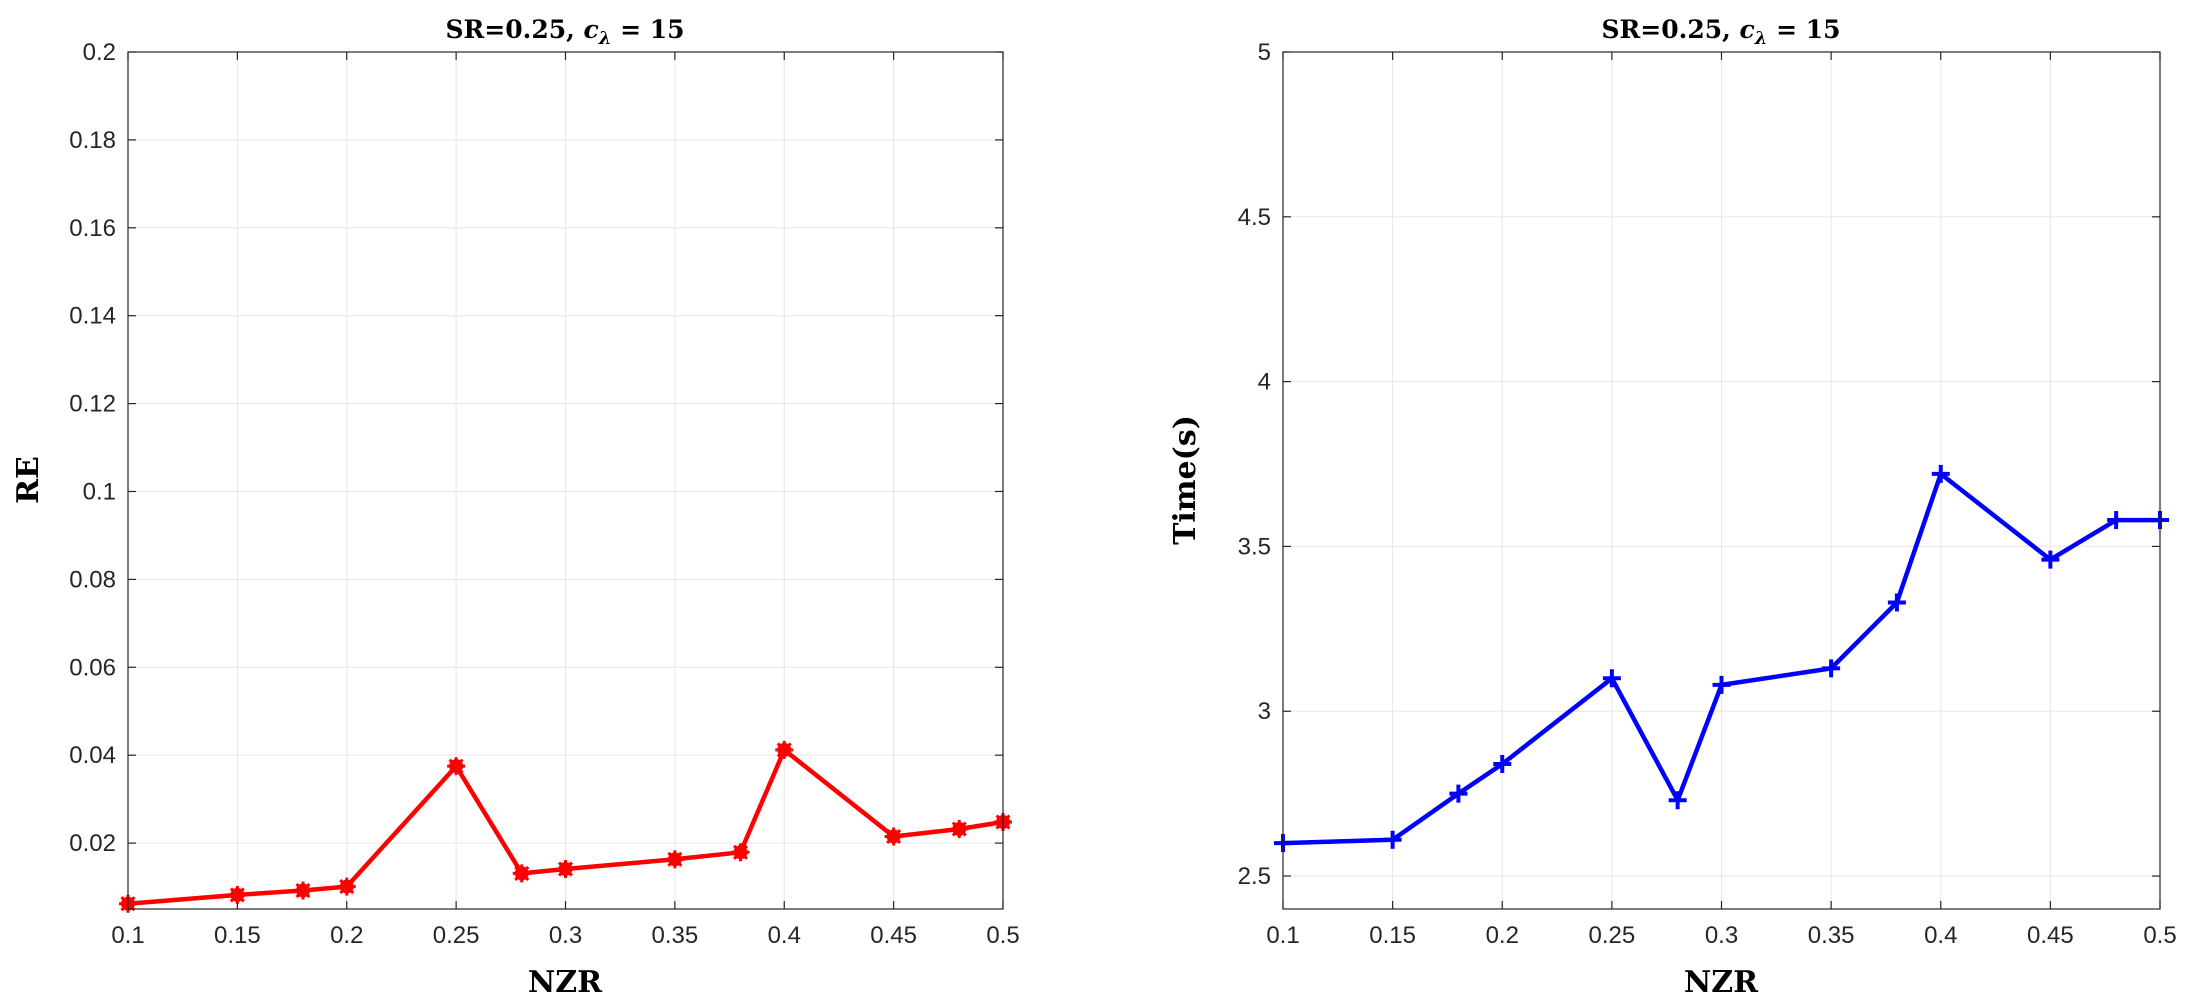  I want to click on re-y-tick-label: 0.2, so click(99, 52).